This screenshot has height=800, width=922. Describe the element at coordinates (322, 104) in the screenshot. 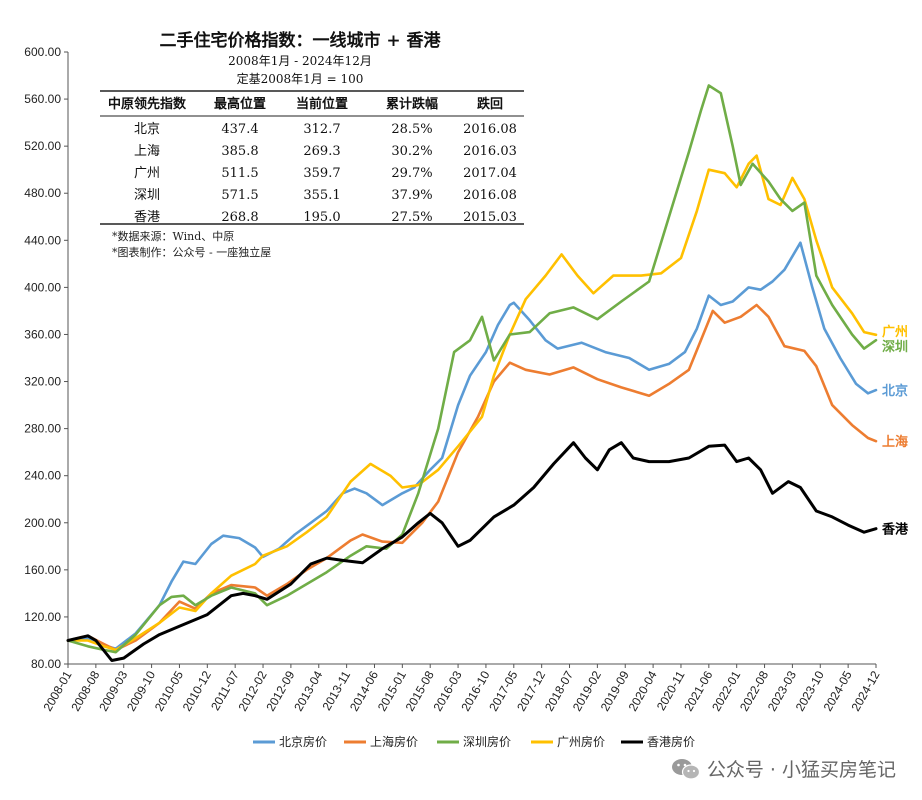

I see `table-header: 当前位置` at that location.